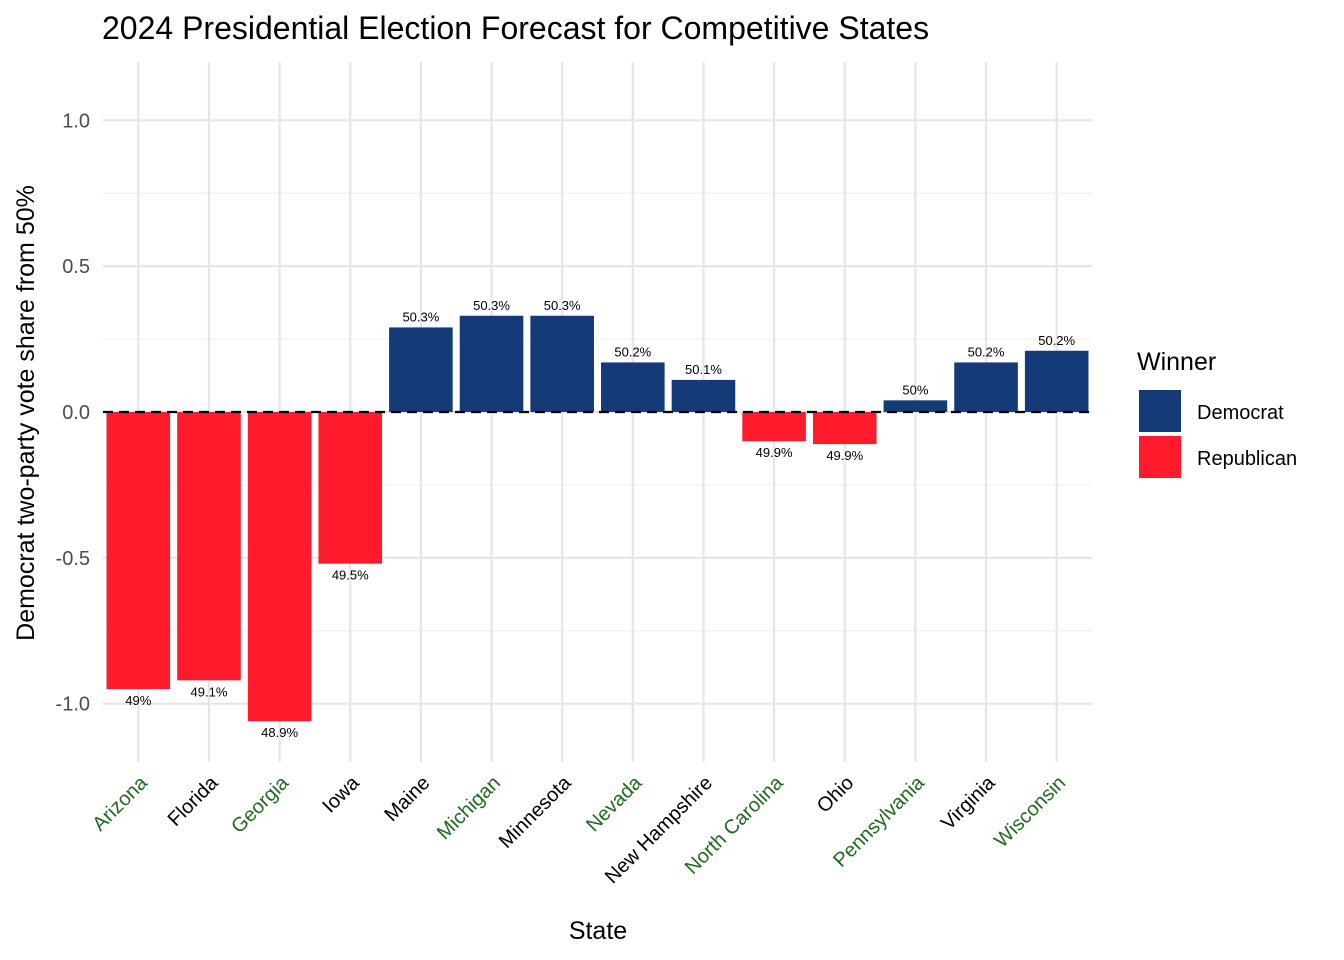  I want to click on y-tick-label: 0.5, so click(76, 267).